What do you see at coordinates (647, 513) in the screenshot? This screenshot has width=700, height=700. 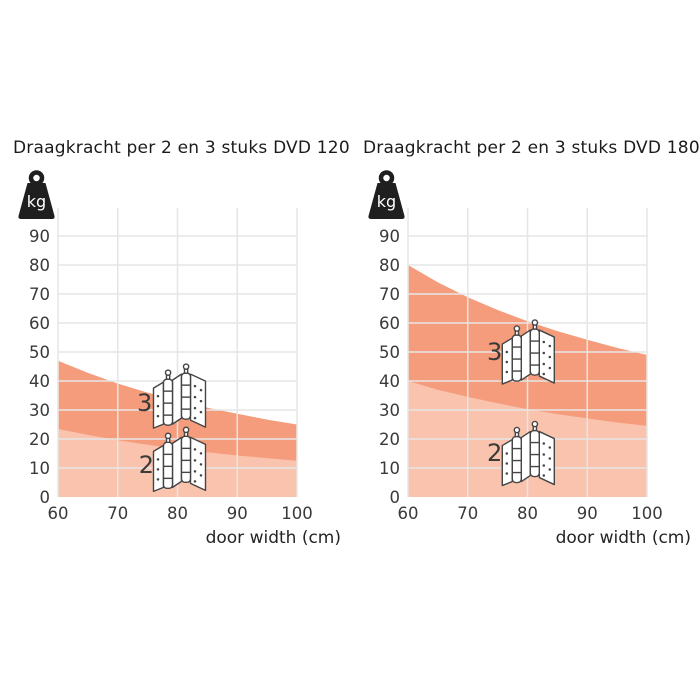 I see `x-tick-label: 100` at bounding box center [647, 513].